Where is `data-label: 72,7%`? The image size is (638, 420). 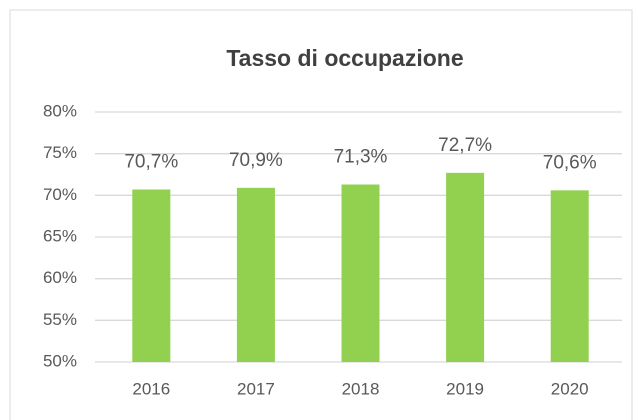
data-label: 72,7% is located at coordinates (465, 145).